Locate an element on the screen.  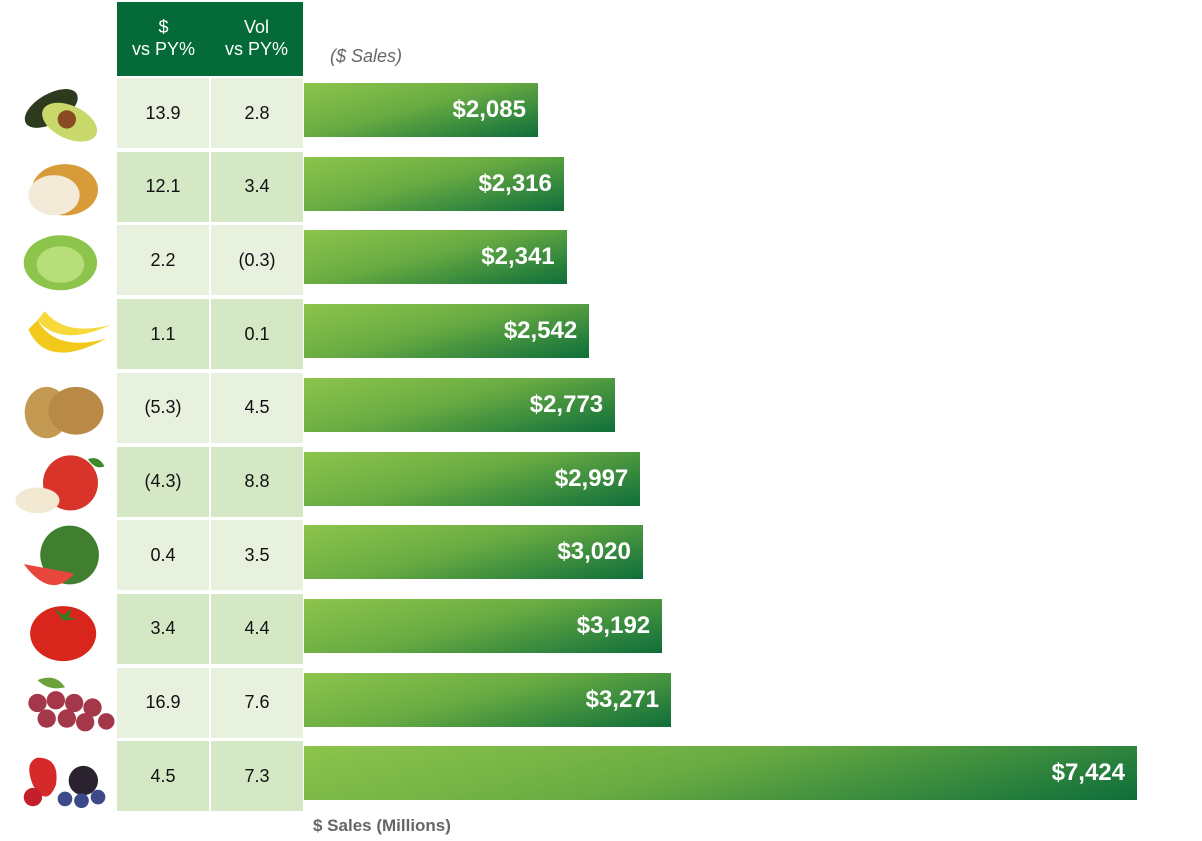
bar-value-label: $3,192 is located at coordinates (613, 625).